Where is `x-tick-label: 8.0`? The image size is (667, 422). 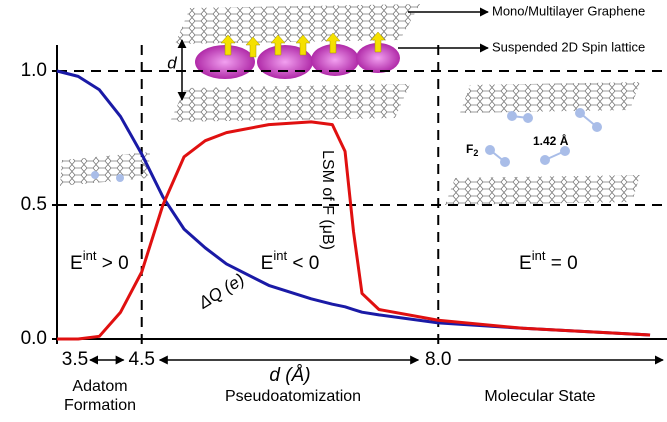 x-tick-label: 8.0 is located at coordinates (438, 359).